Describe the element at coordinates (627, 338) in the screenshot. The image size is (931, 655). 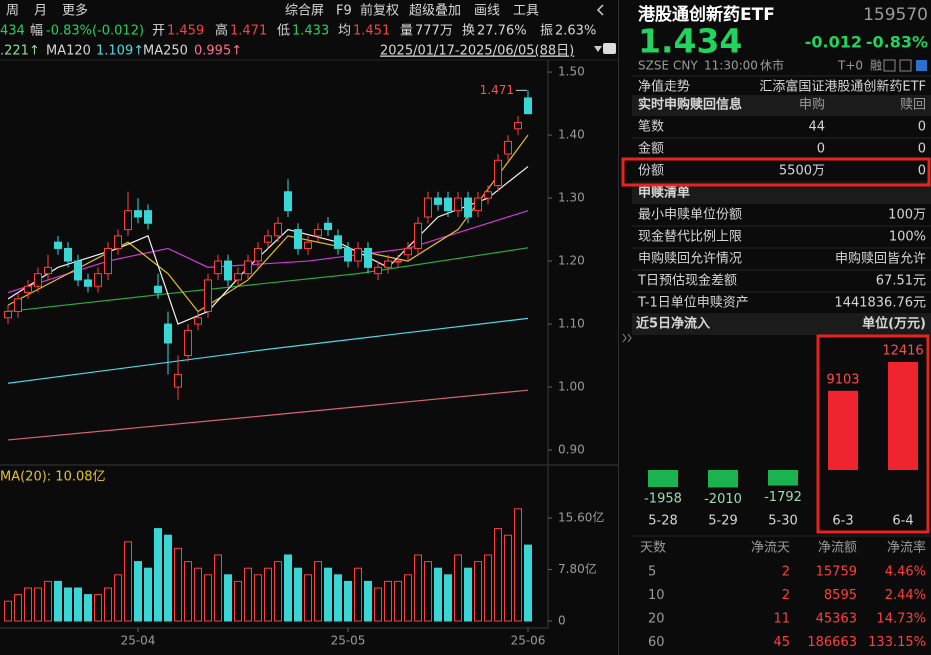
I see `collapse-icon` at that location.